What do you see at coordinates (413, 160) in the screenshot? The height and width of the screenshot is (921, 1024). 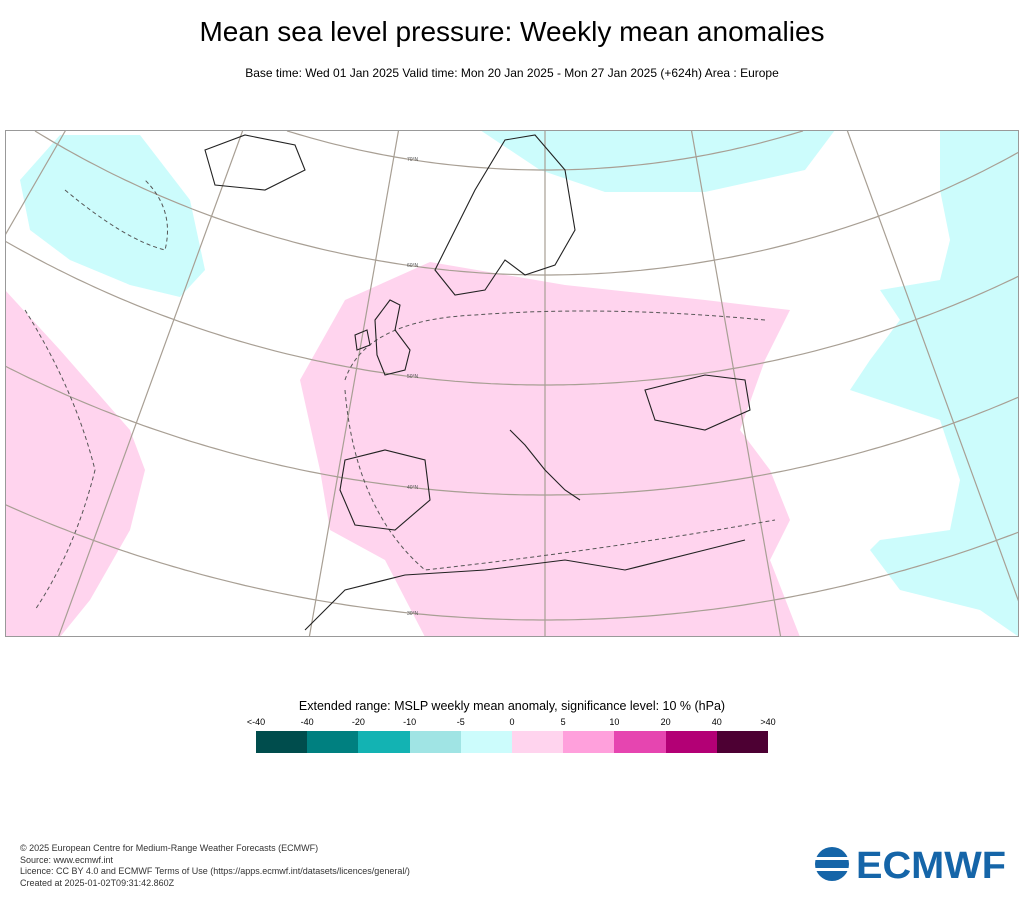 I see `latitude-label: 70°N` at bounding box center [413, 160].